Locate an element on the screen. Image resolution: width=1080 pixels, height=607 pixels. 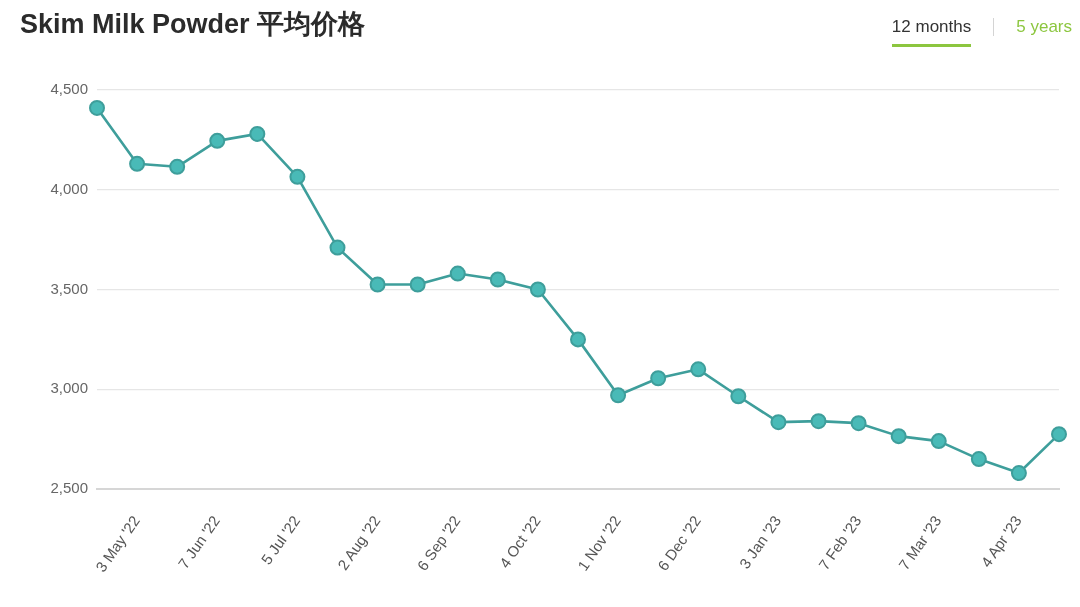
x-tick-label: 5 Jul '22 is located at coordinates (280, 540).